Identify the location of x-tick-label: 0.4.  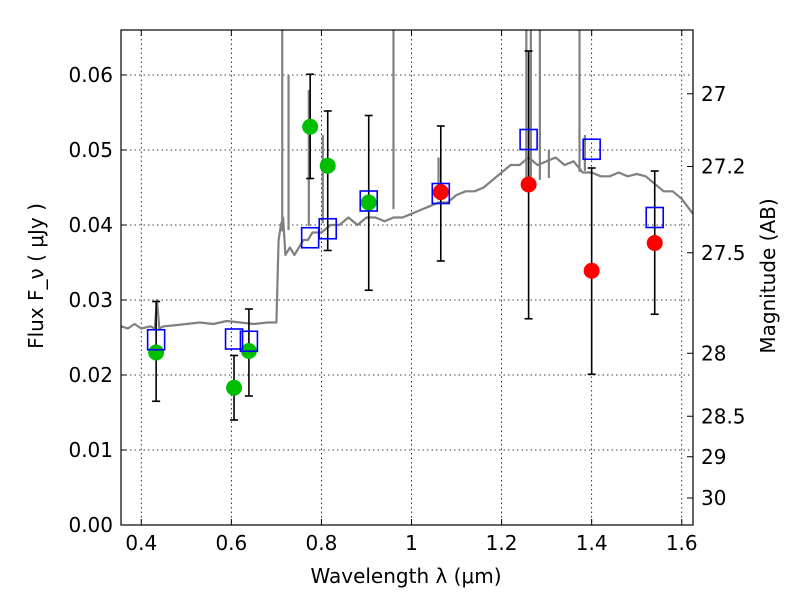
(141, 543).